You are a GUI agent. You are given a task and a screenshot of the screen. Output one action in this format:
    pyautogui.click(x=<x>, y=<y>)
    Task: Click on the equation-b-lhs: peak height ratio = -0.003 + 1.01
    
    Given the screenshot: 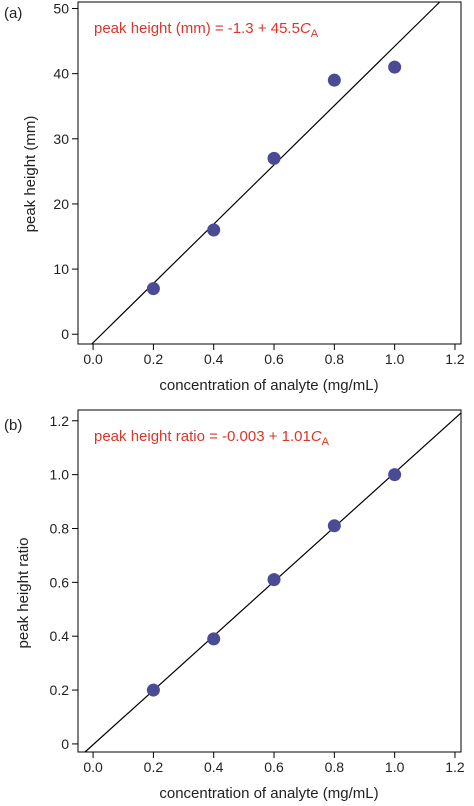 What is the action you would take?
    pyautogui.click(x=202, y=436)
    